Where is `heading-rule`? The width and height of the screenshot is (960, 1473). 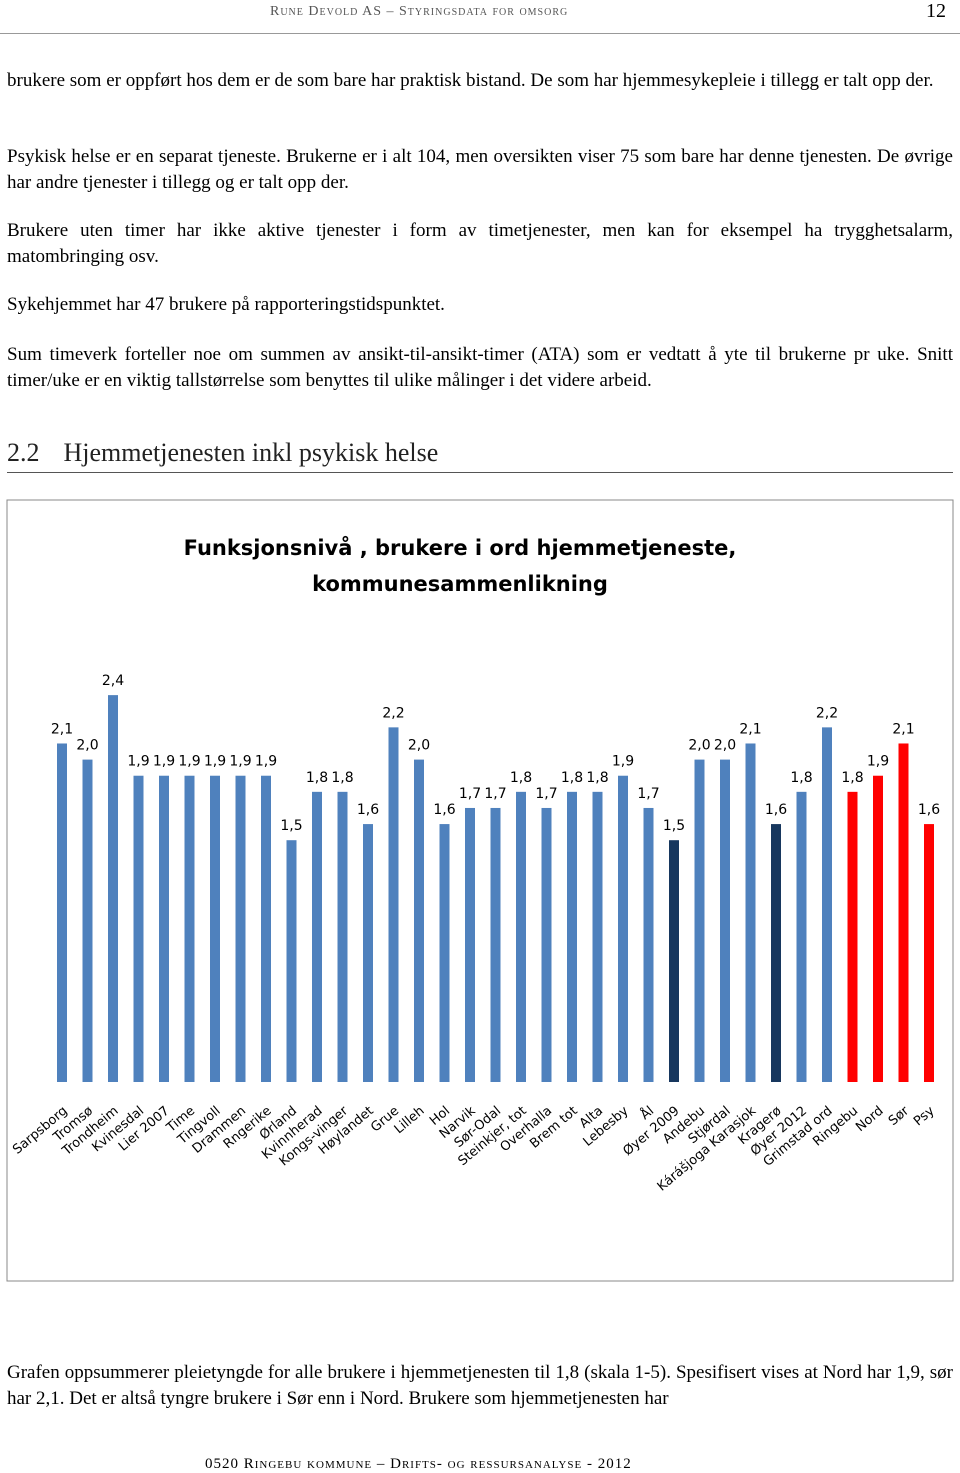 heading-rule is located at coordinates (480, 472).